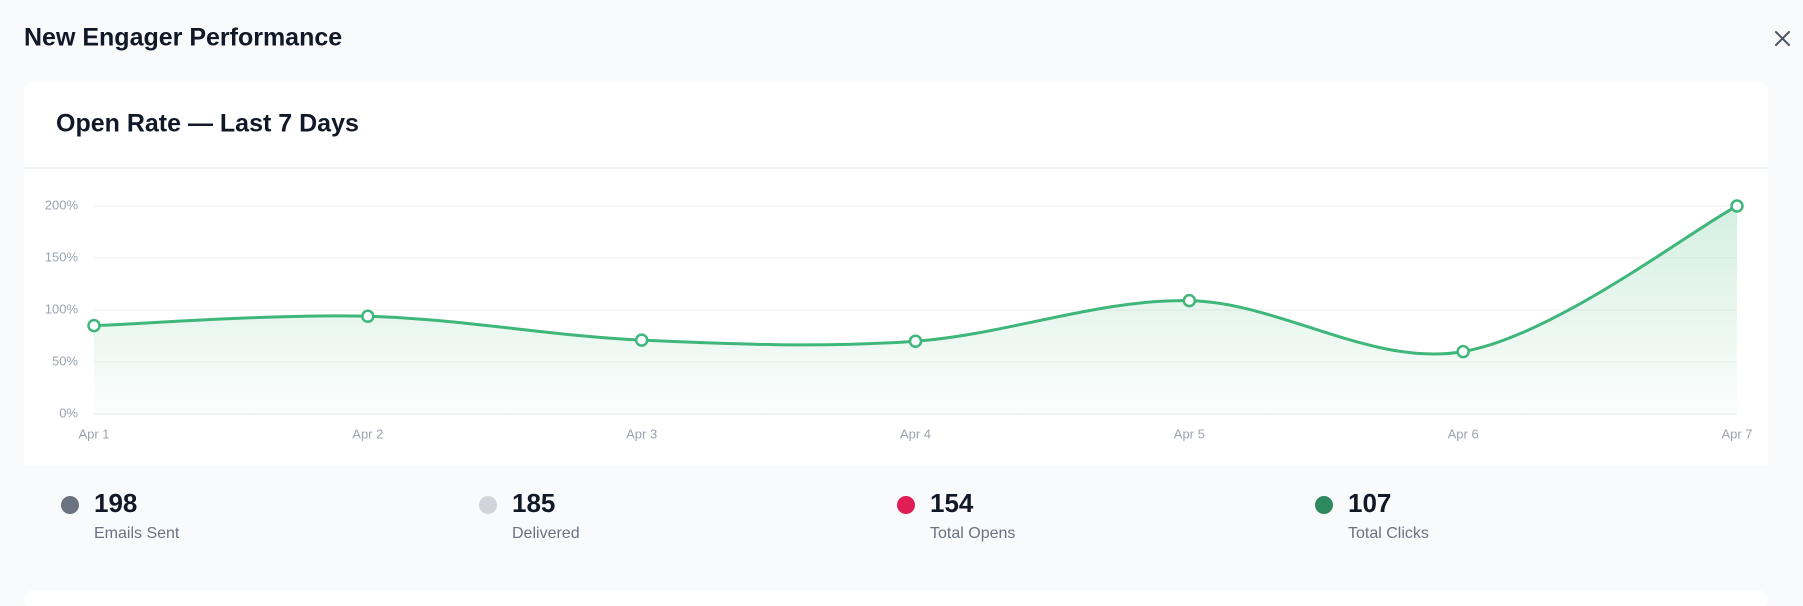  I want to click on y-tick-label: 150%, so click(62, 256).